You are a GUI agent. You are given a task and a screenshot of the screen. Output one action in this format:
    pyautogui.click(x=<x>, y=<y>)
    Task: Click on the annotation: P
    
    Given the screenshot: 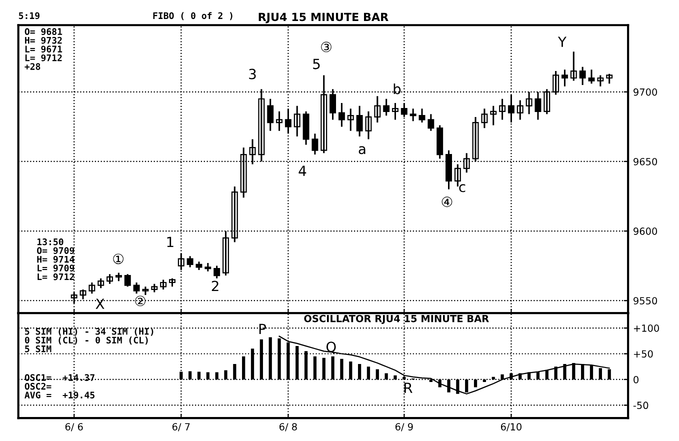 What is the action you would take?
    pyautogui.click(x=262, y=329)
    